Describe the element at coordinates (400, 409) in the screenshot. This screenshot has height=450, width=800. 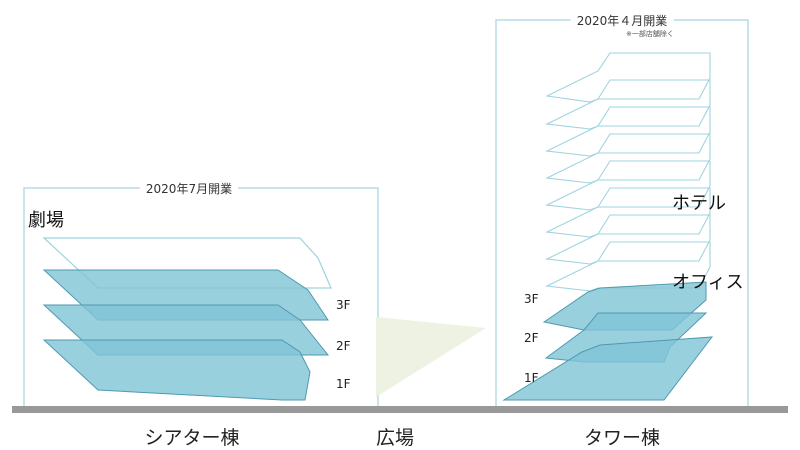
I see `ground-line` at that location.